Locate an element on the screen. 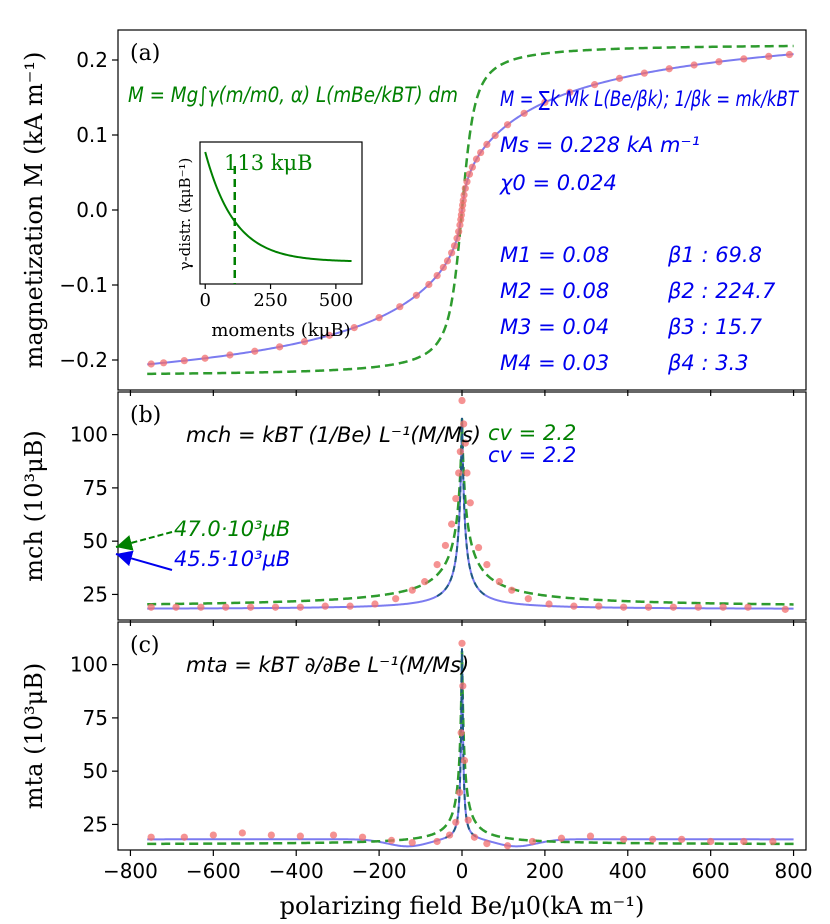  x-tick-label: 200 is located at coordinates (545, 871).